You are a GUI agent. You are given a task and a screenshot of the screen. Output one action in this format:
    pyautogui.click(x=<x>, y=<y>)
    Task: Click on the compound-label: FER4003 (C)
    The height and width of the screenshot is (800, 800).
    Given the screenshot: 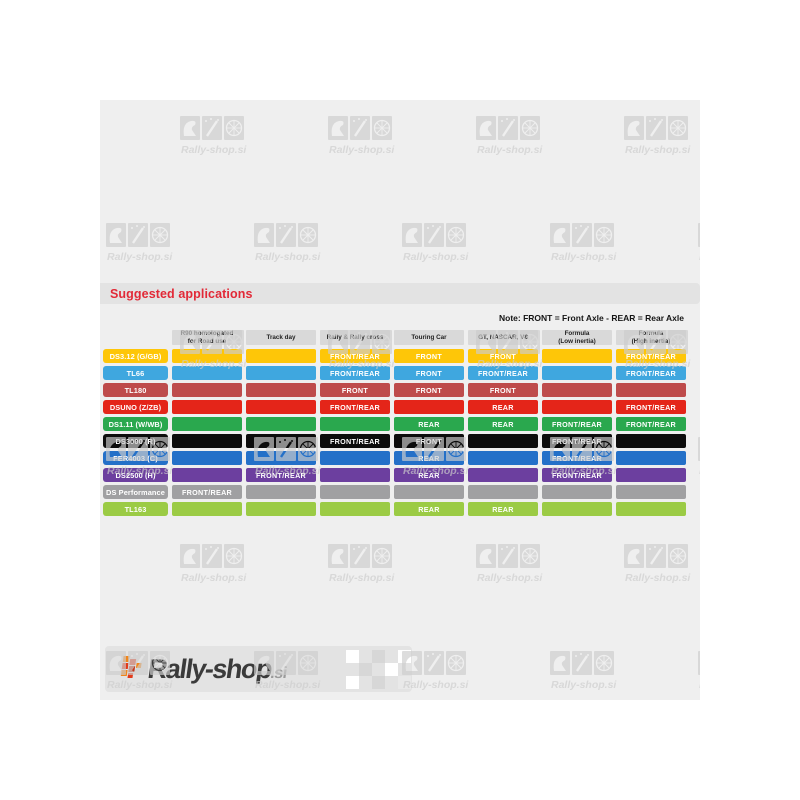 What is the action you would take?
    pyautogui.click(x=135, y=458)
    